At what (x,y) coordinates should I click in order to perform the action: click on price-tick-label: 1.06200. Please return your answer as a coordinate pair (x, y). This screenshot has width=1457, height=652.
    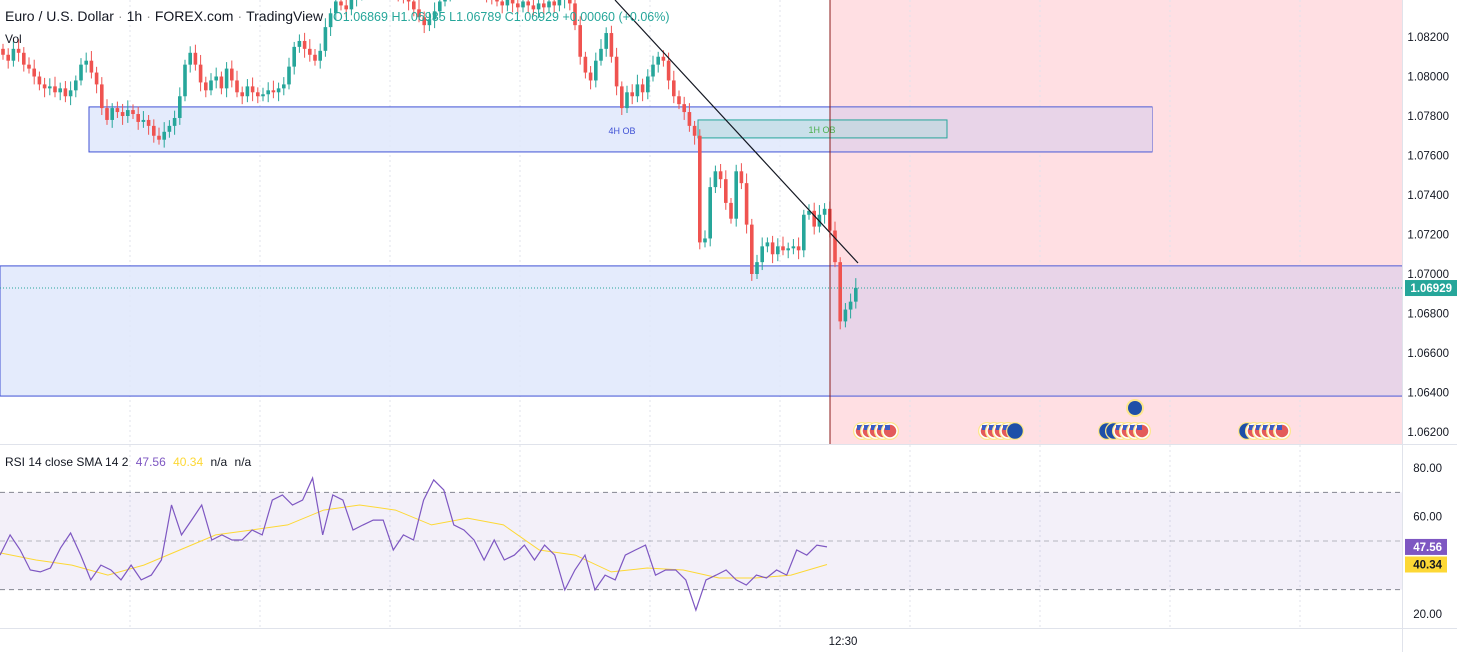
    Looking at the image, I should click on (1428, 433).